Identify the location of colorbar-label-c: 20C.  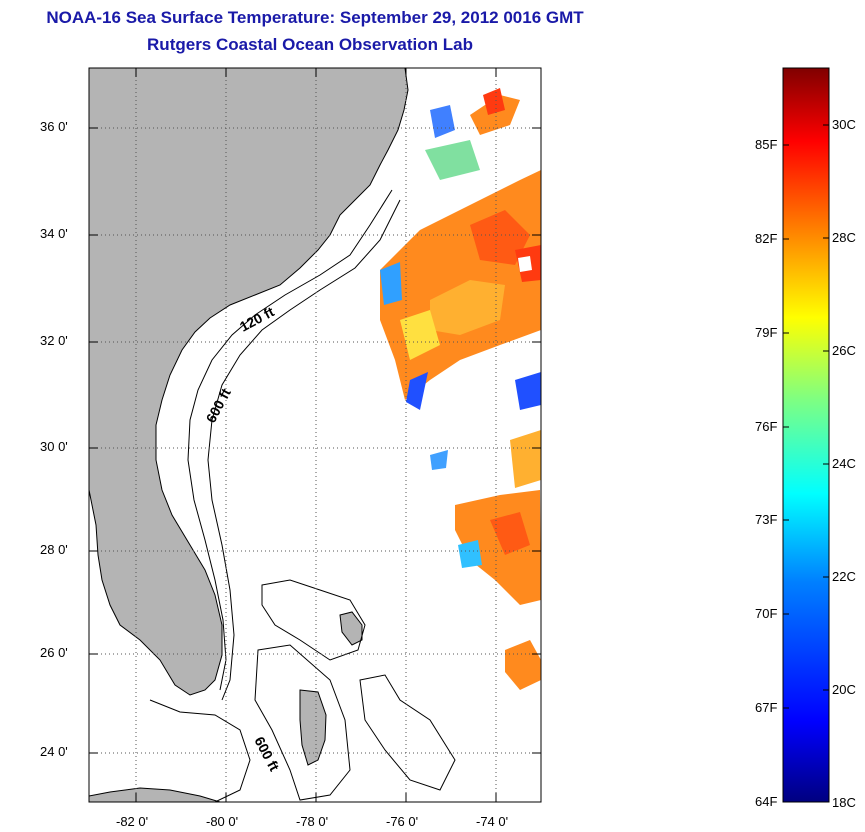
(844, 689).